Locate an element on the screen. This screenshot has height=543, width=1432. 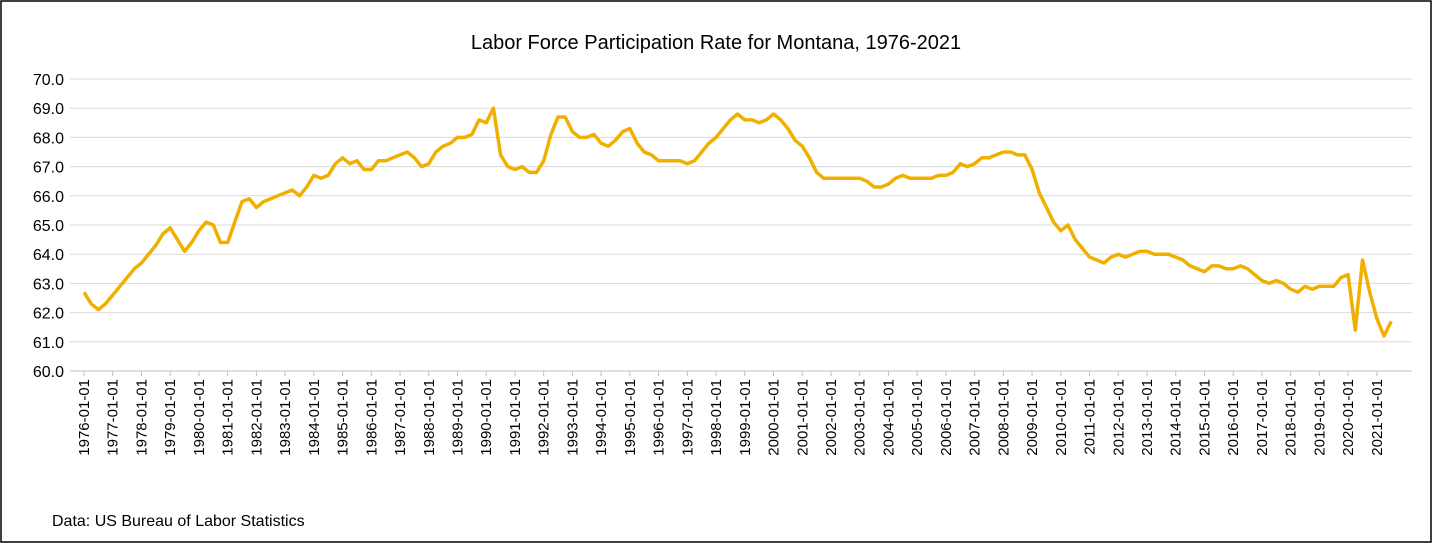
x-tick-label: 1992-01-01 is located at coordinates (544, 417).